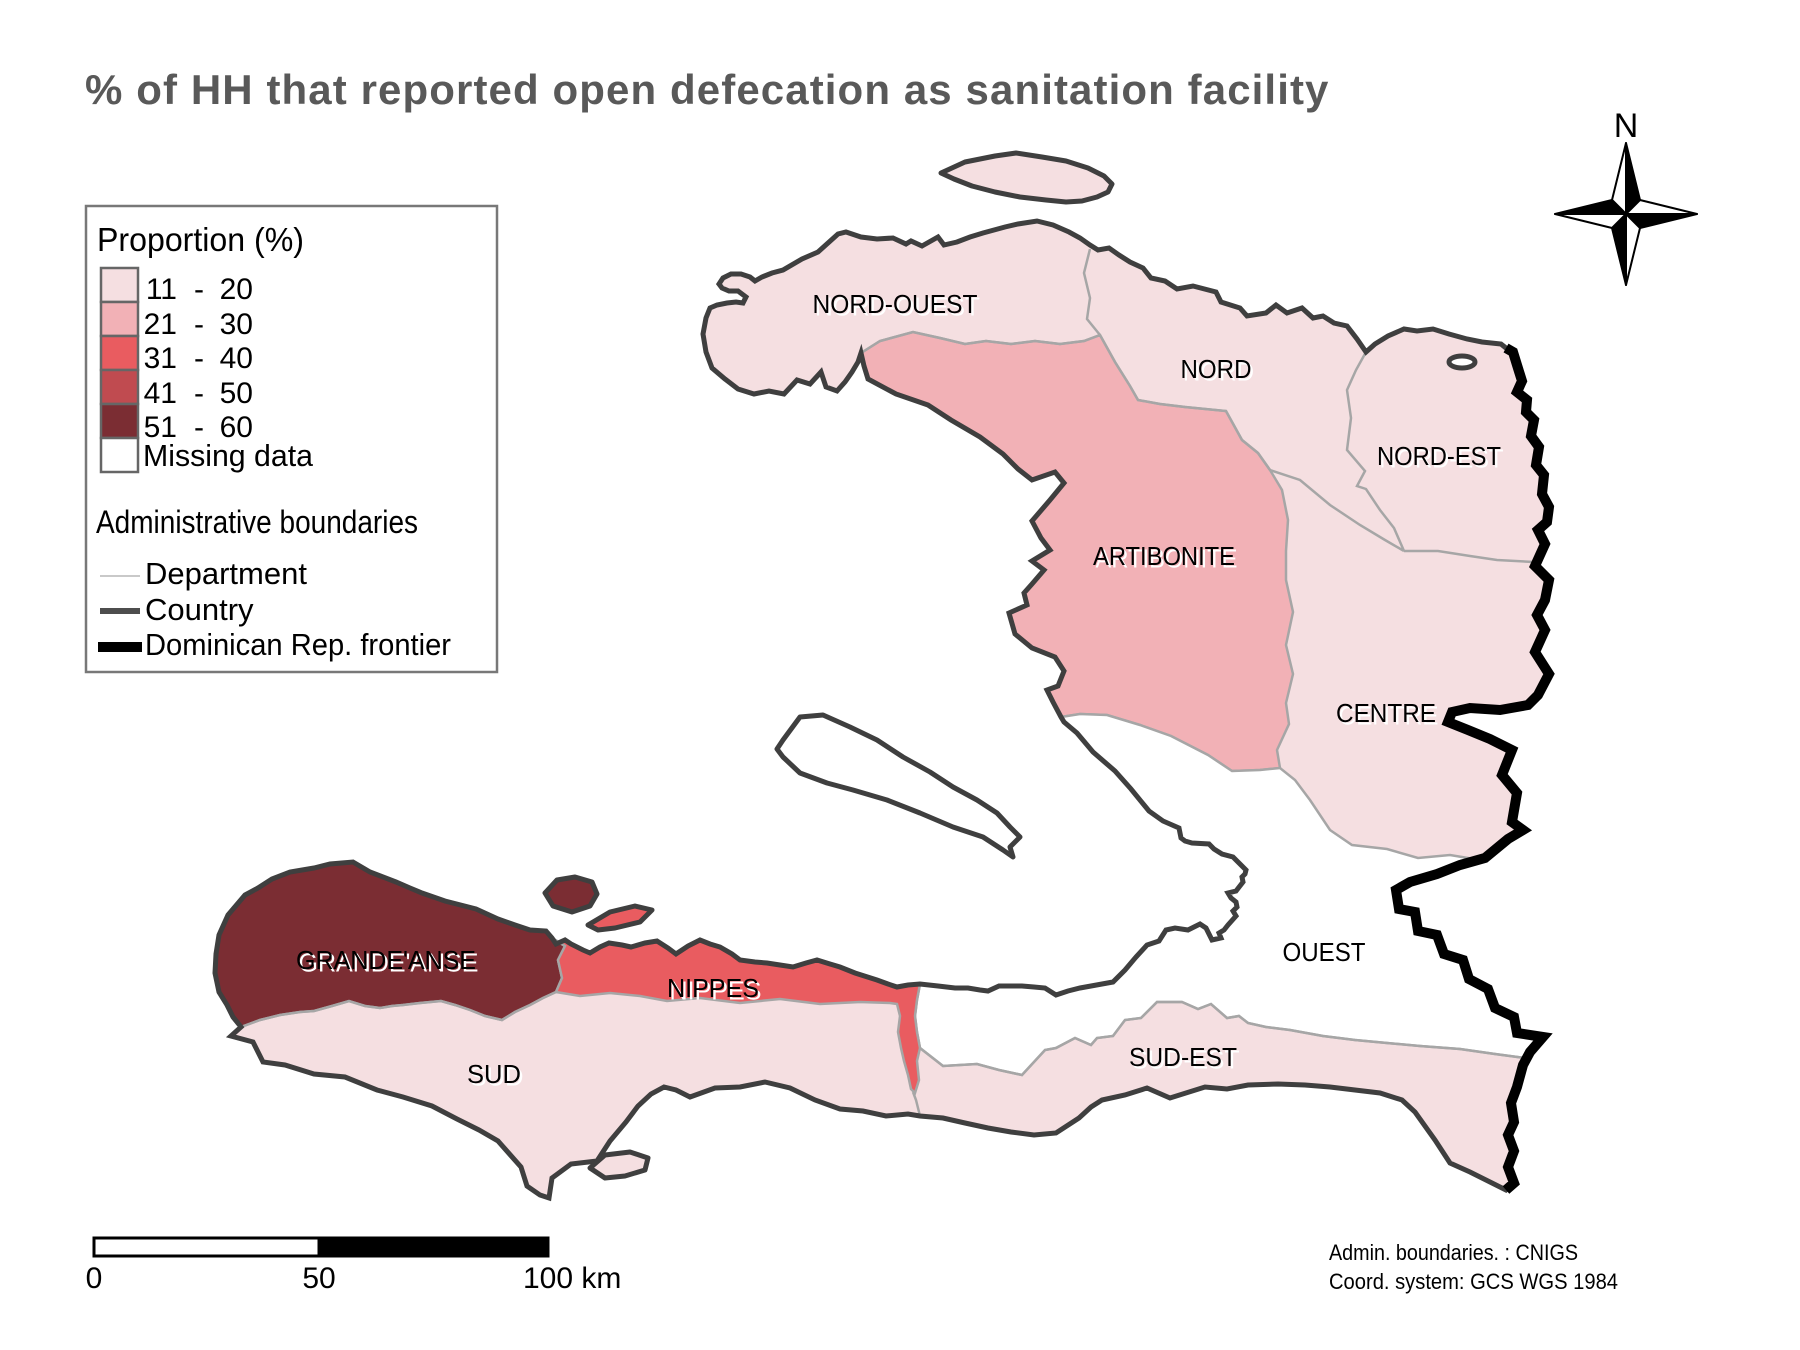 This screenshot has height=1350, width=1800. I want to click on svg-text: 100 km, so click(572, 1278).